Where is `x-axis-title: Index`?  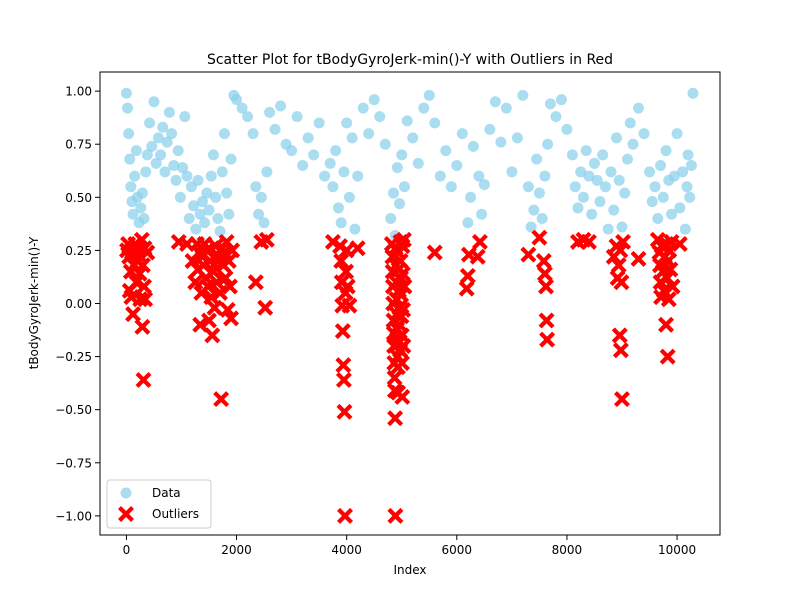 x-axis-title: Index is located at coordinates (409, 570).